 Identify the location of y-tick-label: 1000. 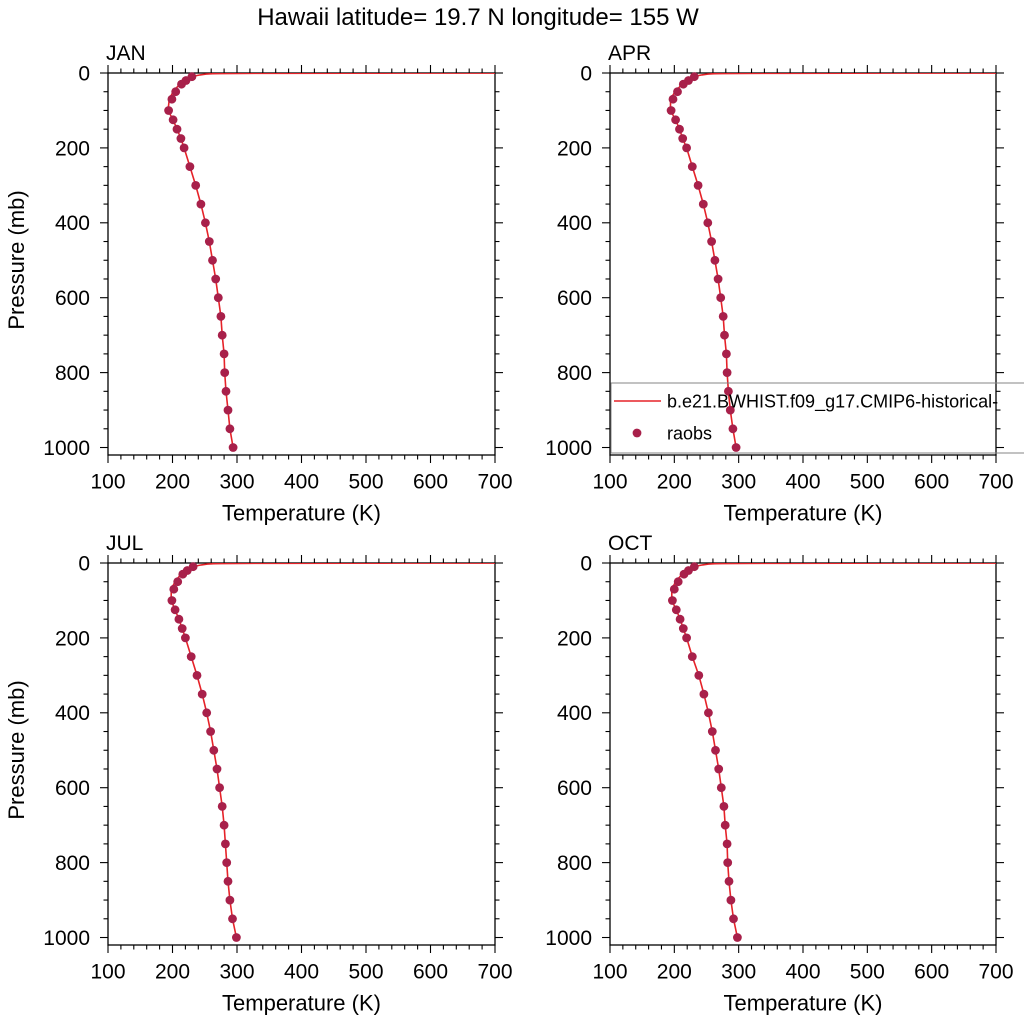
(66, 938).